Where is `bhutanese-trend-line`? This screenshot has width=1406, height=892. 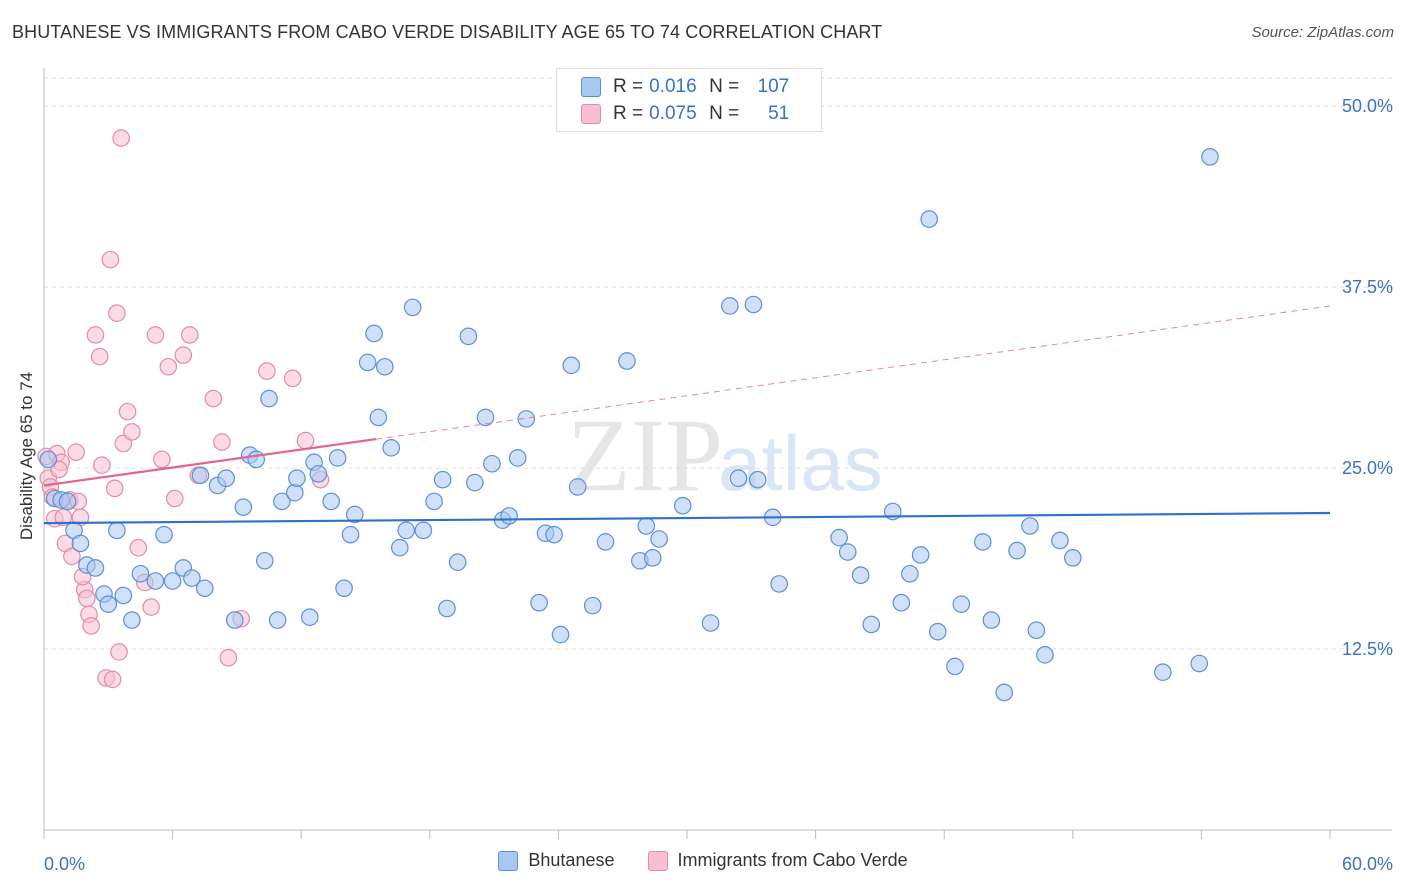 bhutanese-trend-line is located at coordinates (687, 518).